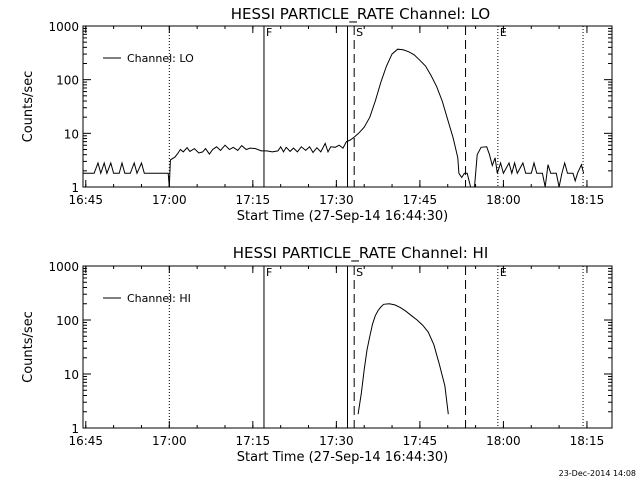  What do you see at coordinates (597, 473) in the screenshot?
I see `footer-timestamp: 23-Dec-2014 14:08` at bounding box center [597, 473].